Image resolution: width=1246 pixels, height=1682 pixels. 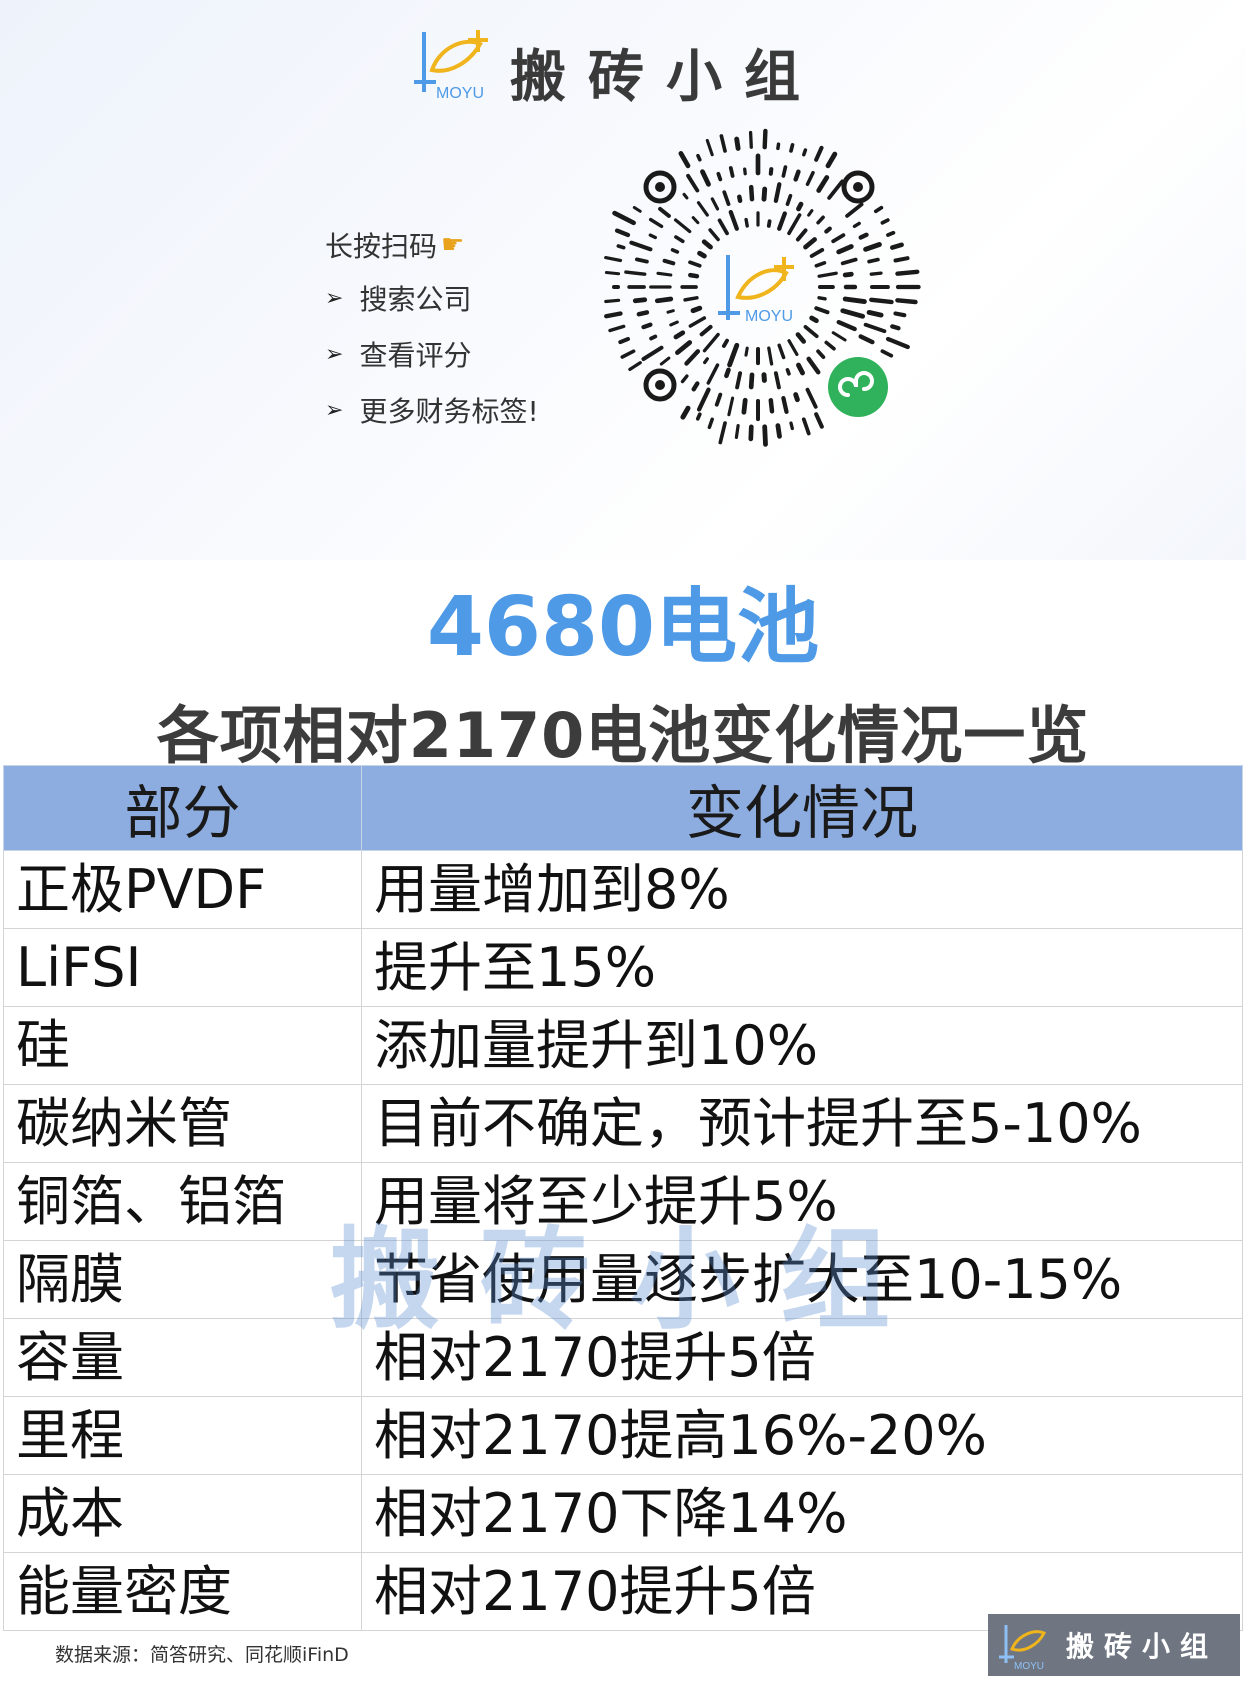 I want to click on wechat-mini-program-icon, so click(x=858, y=387).